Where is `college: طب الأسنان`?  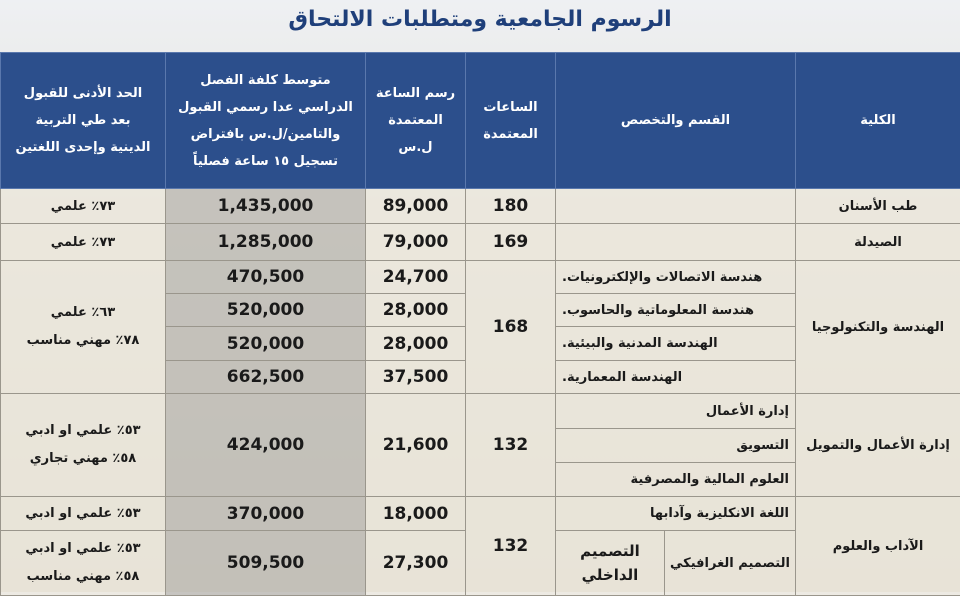
college: طب الأسنان is located at coordinates (878, 206).